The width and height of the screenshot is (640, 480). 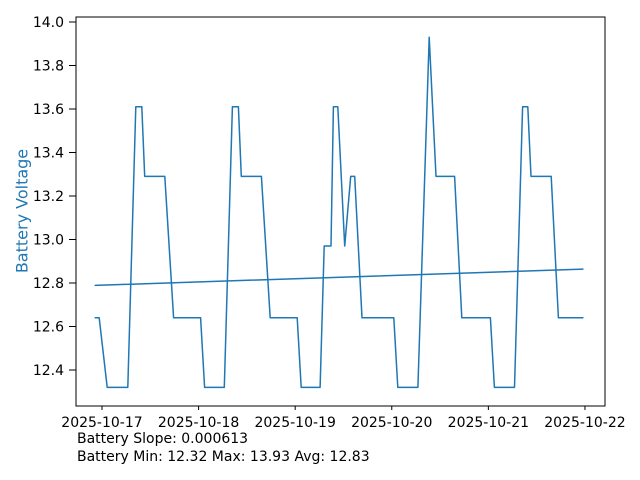 I want to click on x-tick-label: 2025-10-22, so click(x=584, y=423).